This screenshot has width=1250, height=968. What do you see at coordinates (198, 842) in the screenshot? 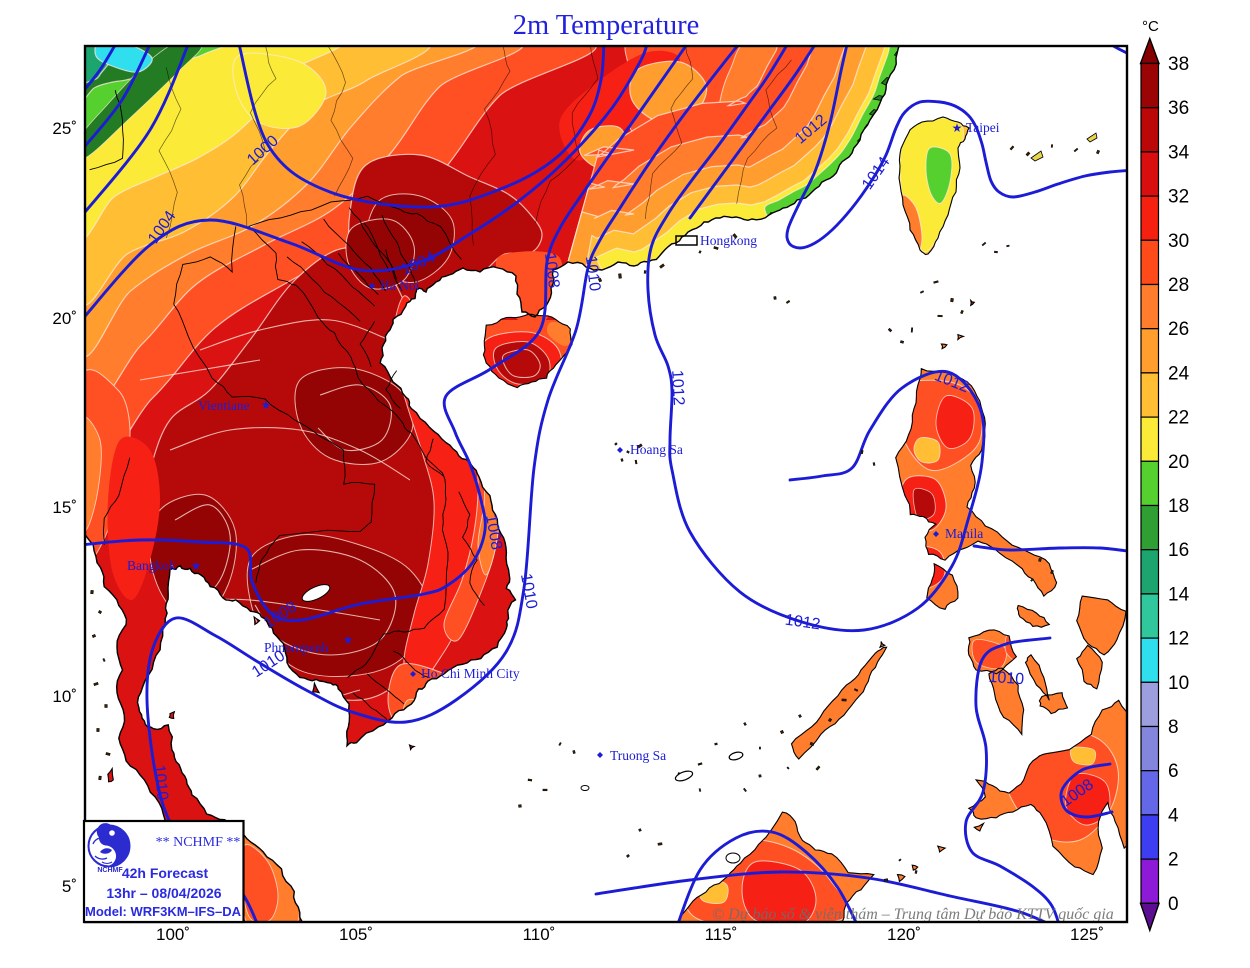
I see `svg-text: ** NCHMF **` at bounding box center [198, 842].